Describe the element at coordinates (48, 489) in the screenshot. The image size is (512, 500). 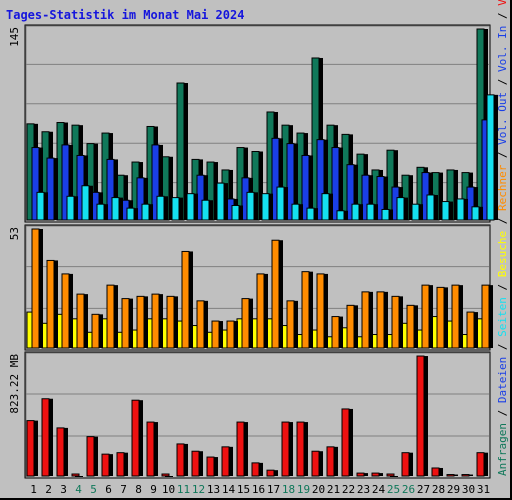
I see `x-tick-label: 2` at that location.